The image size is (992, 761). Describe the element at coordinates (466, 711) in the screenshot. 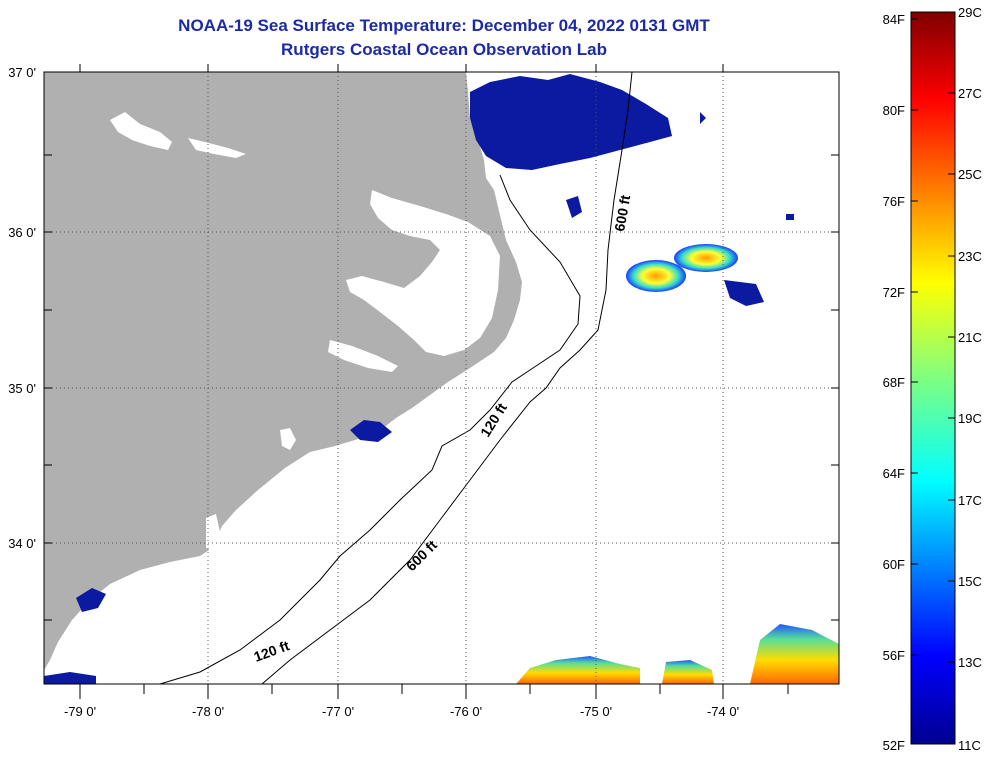

I see `lon-label-76: -76 0'` at that location.